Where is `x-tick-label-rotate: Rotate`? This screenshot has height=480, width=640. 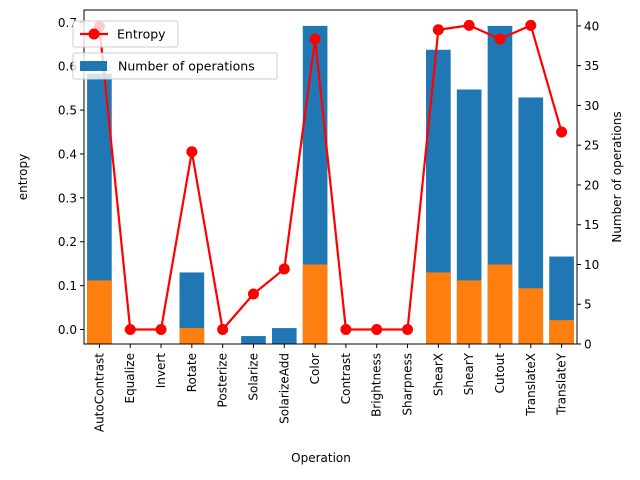
x-tick-label-rotate: Rotate is located at coordinates (192, 372).